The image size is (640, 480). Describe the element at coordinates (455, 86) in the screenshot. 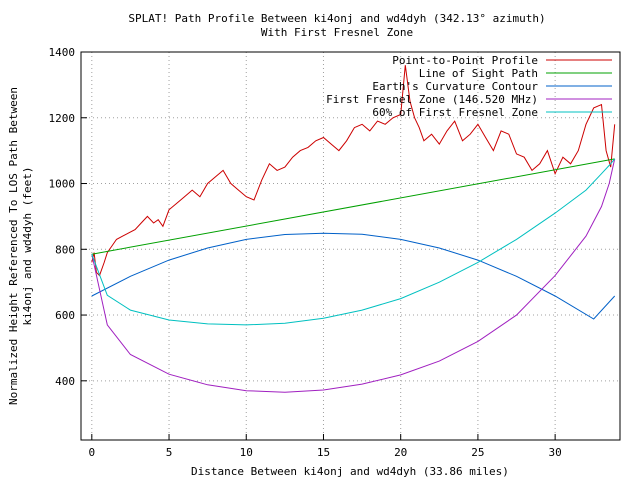

I see `legend-label-2: Earth's Curvature Contour` at that location.